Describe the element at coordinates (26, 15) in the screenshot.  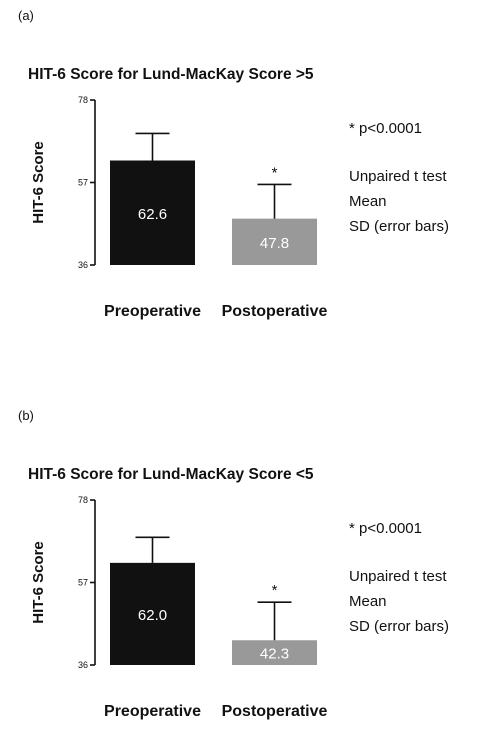
I see `panel-label: (a)` at that location.